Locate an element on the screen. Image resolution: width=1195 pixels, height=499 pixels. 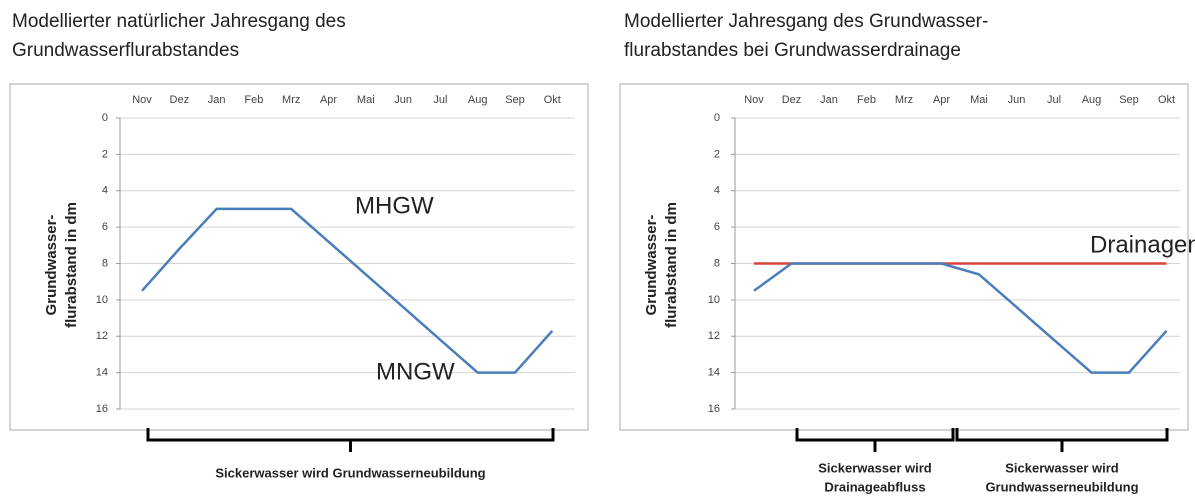
annotation: Drainageniveau is located at coordinates (1142, 244).